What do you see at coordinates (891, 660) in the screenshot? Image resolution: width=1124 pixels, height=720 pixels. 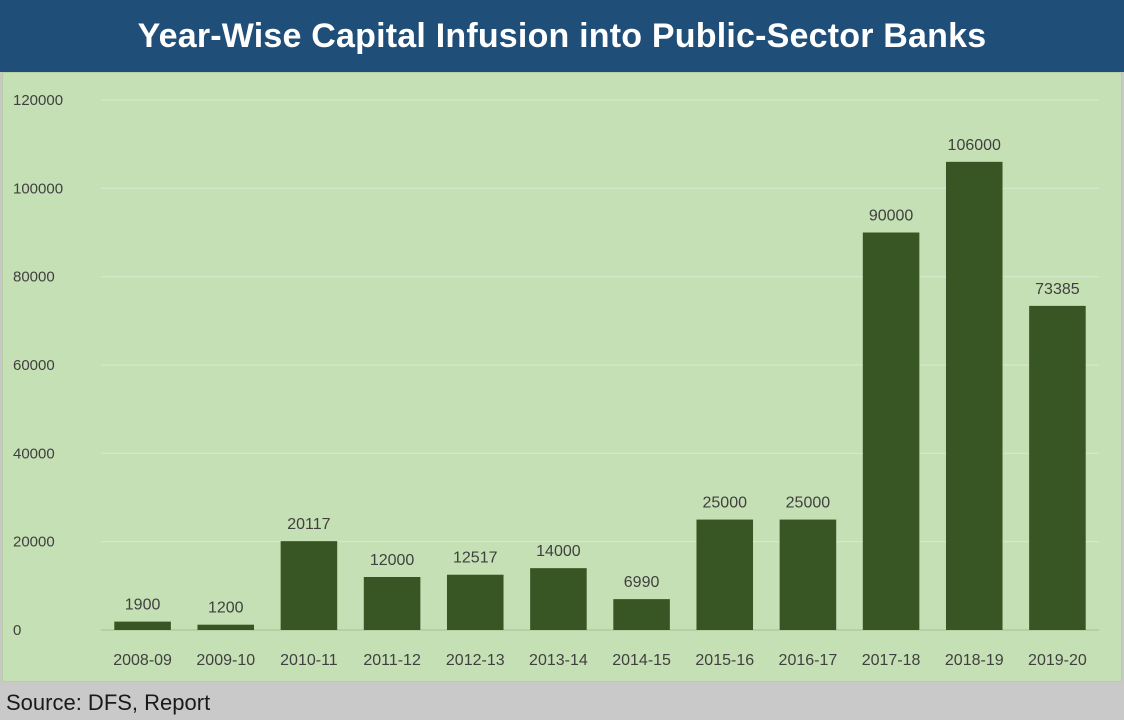 I see `x-tick-label: 2017-18` at bounding box center [891, 660].